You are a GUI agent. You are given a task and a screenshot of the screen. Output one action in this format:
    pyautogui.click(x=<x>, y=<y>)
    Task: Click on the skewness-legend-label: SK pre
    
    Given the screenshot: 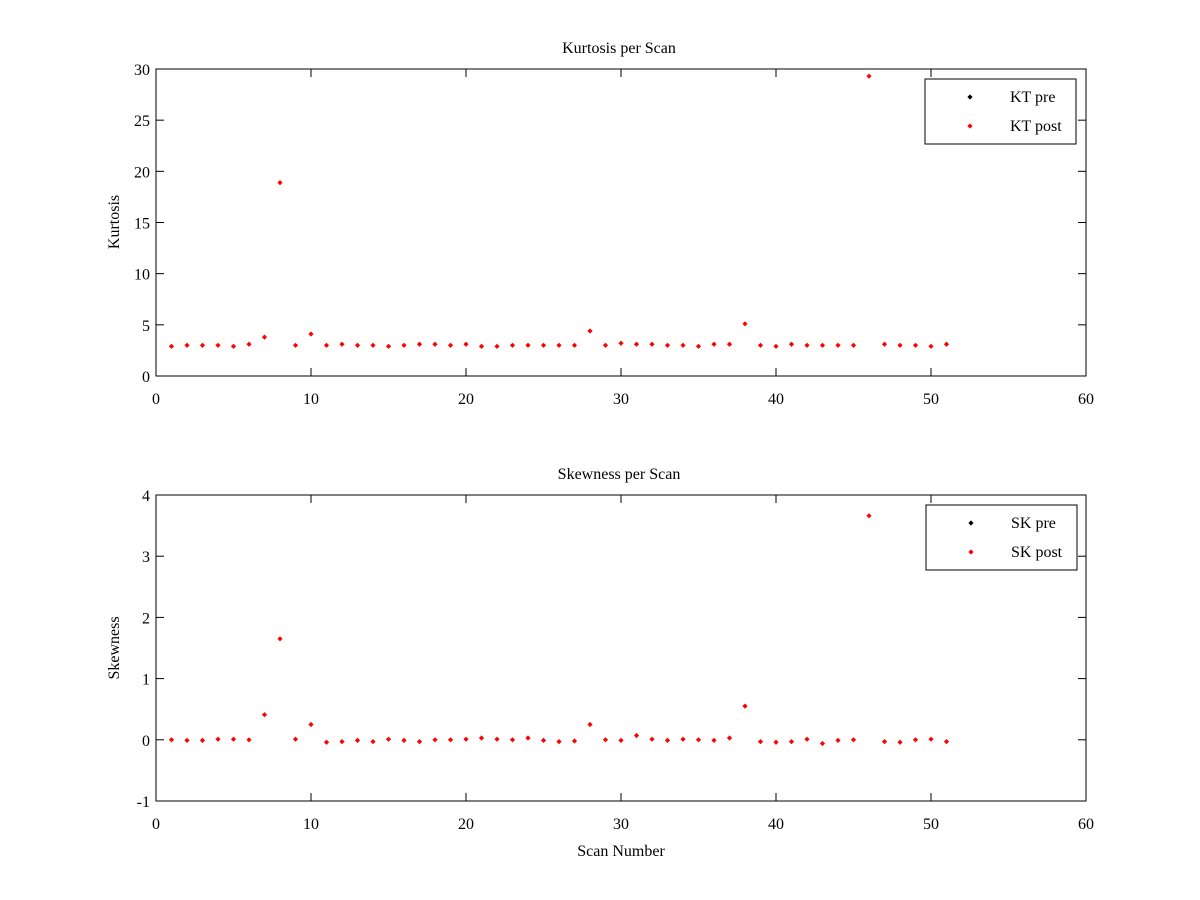 What is the action you would take?
    pyautogui.click(x=1033, y=523)
    